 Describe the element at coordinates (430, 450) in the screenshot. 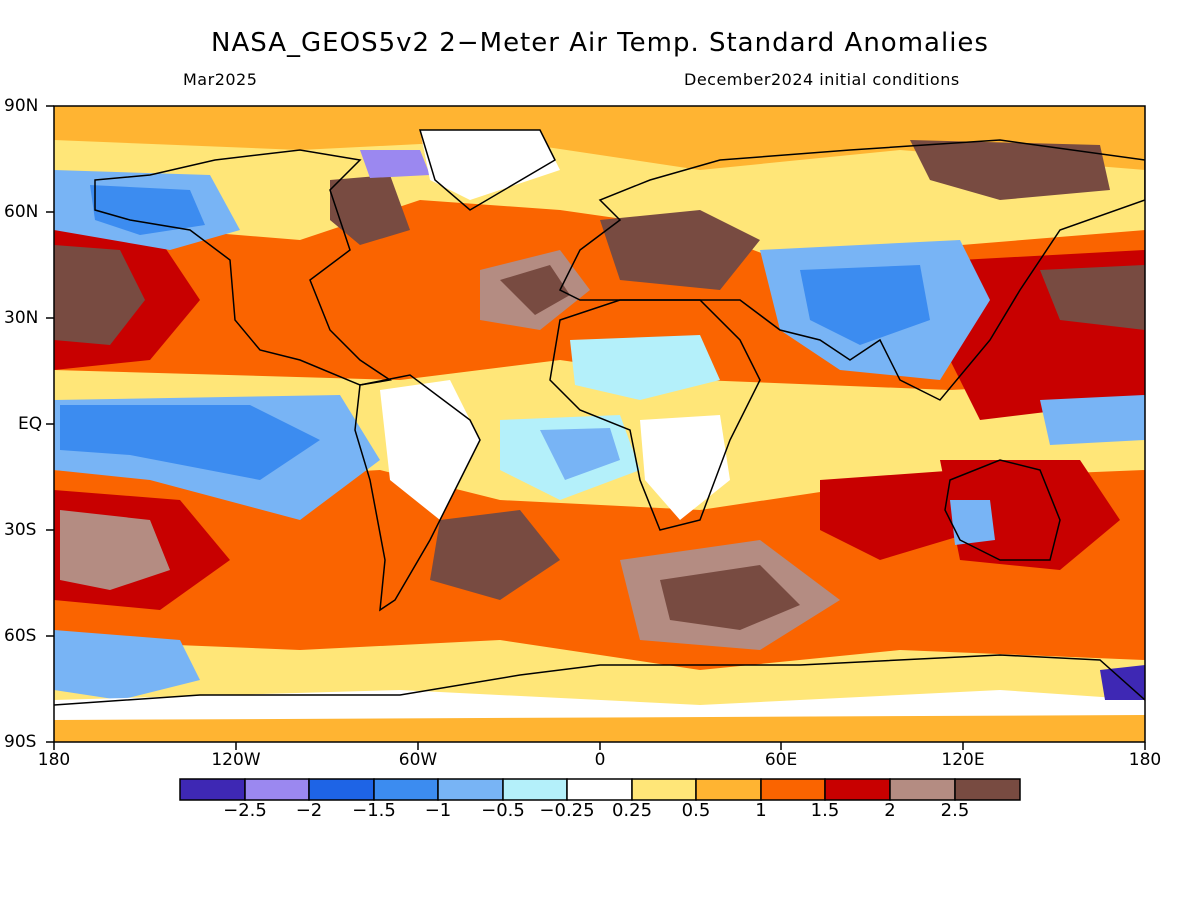

I see `south-america-white` at that location.